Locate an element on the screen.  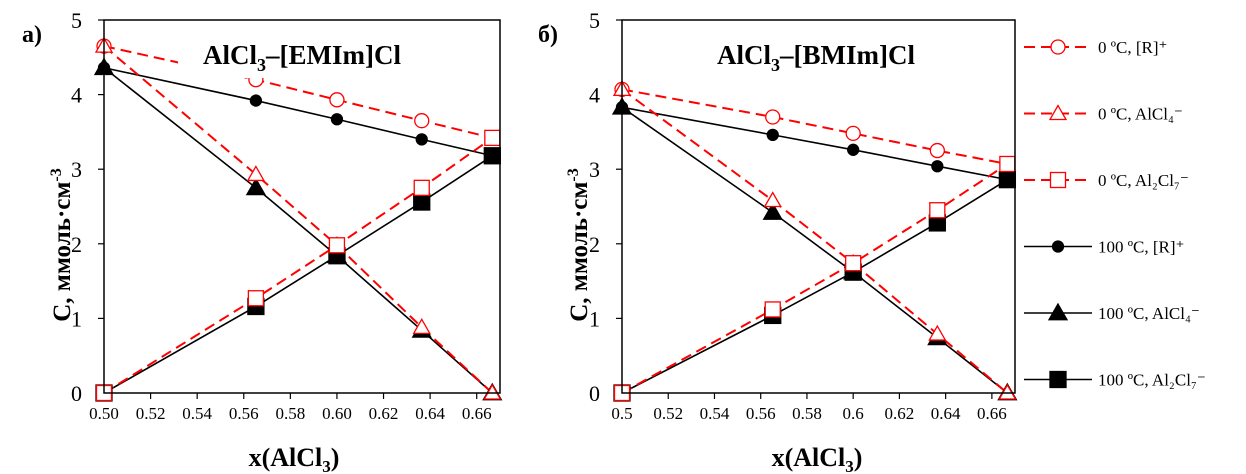
x-tick-label: 0.6 is located at coordinates (853, 413).